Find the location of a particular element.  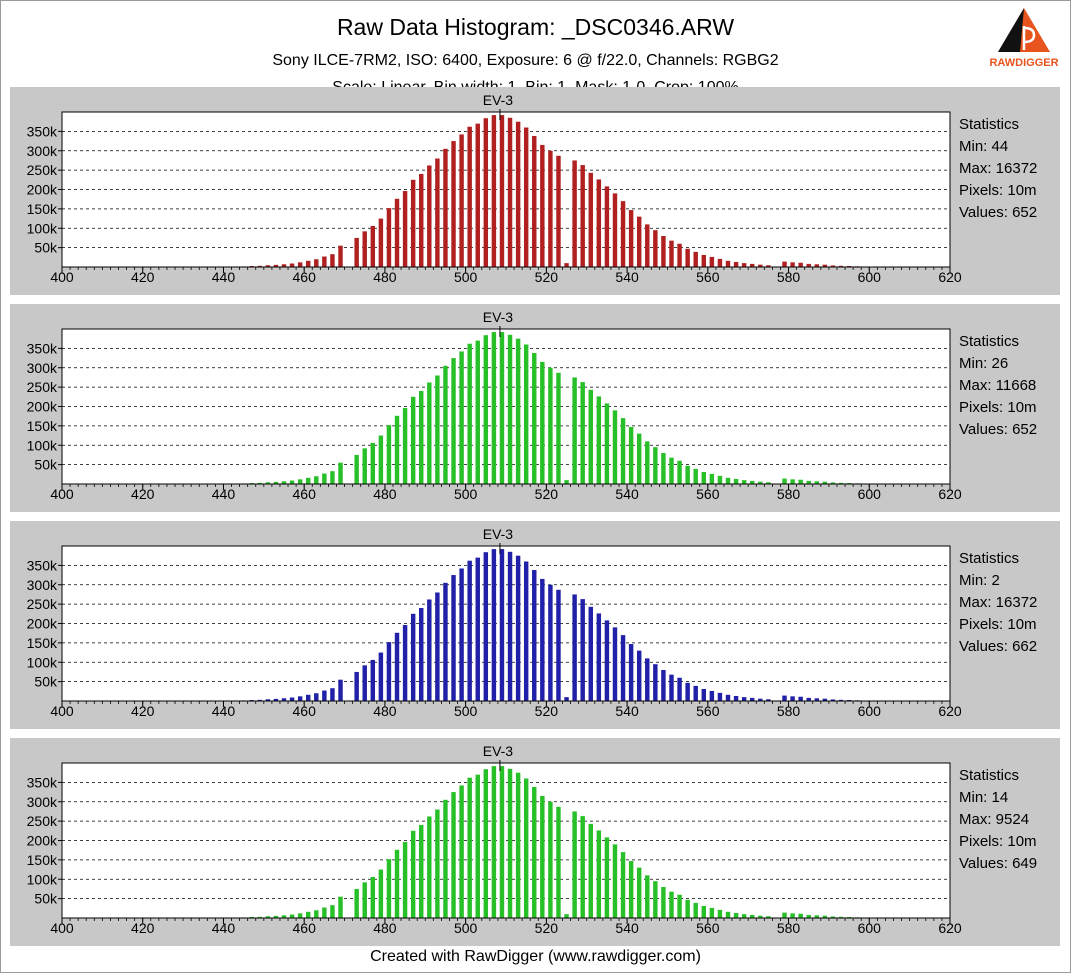

x-tick-label: 420 is located at coordinates (143, 928).